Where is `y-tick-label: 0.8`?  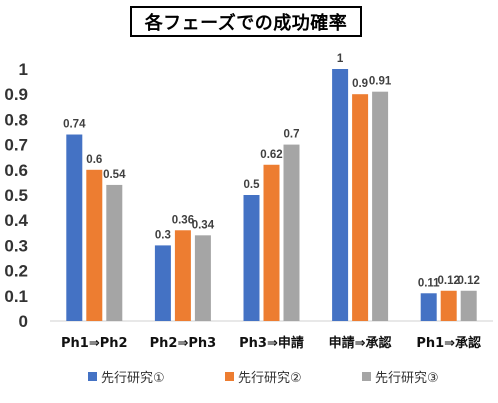
y-tick-label: 0.8 is located at coordinates (16, 119).